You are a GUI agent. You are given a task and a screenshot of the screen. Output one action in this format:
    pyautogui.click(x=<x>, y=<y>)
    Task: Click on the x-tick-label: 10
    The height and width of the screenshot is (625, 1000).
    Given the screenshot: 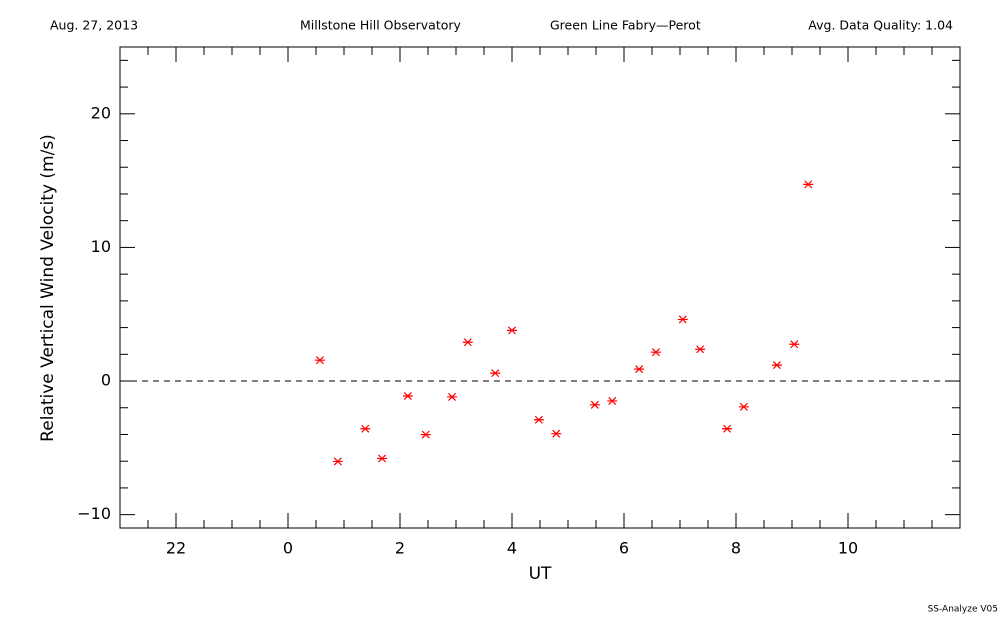 What is the action you would take?
    pyautogui.click(x=848, y=548)
    